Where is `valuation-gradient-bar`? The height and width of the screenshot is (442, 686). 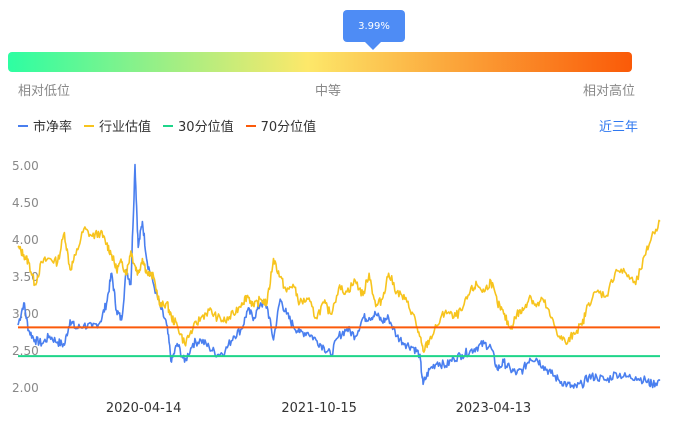 valuation-gradient-bar is located at coordinates (320, 62).